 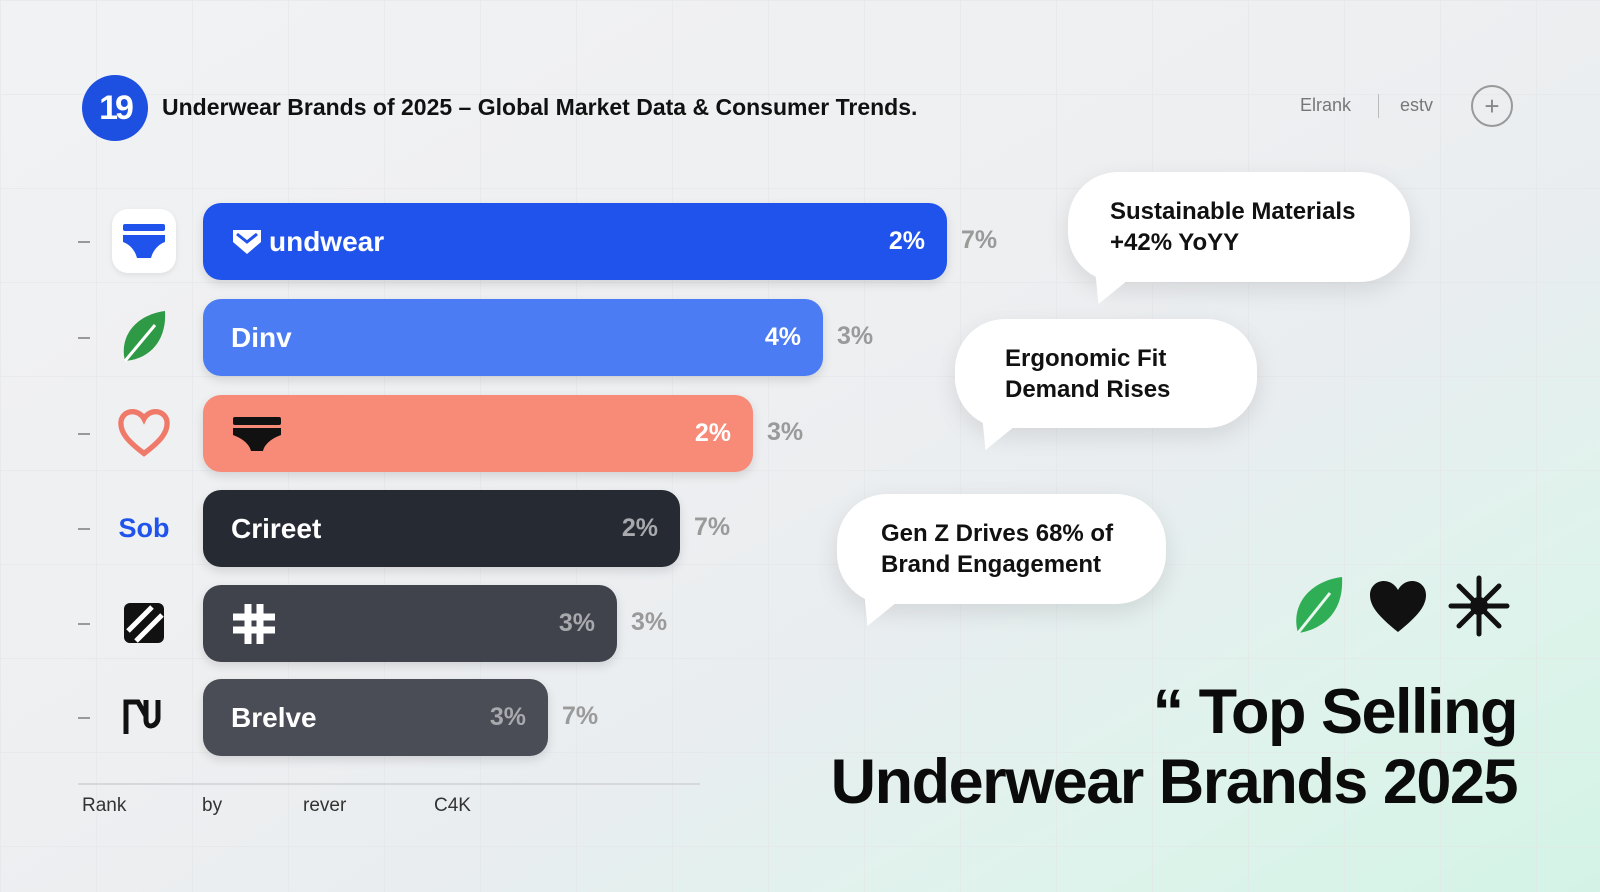 What do you see at coordinates (410, 623) in the screenshot?
I see `bar: 3%` at bounding box center [410, 623].